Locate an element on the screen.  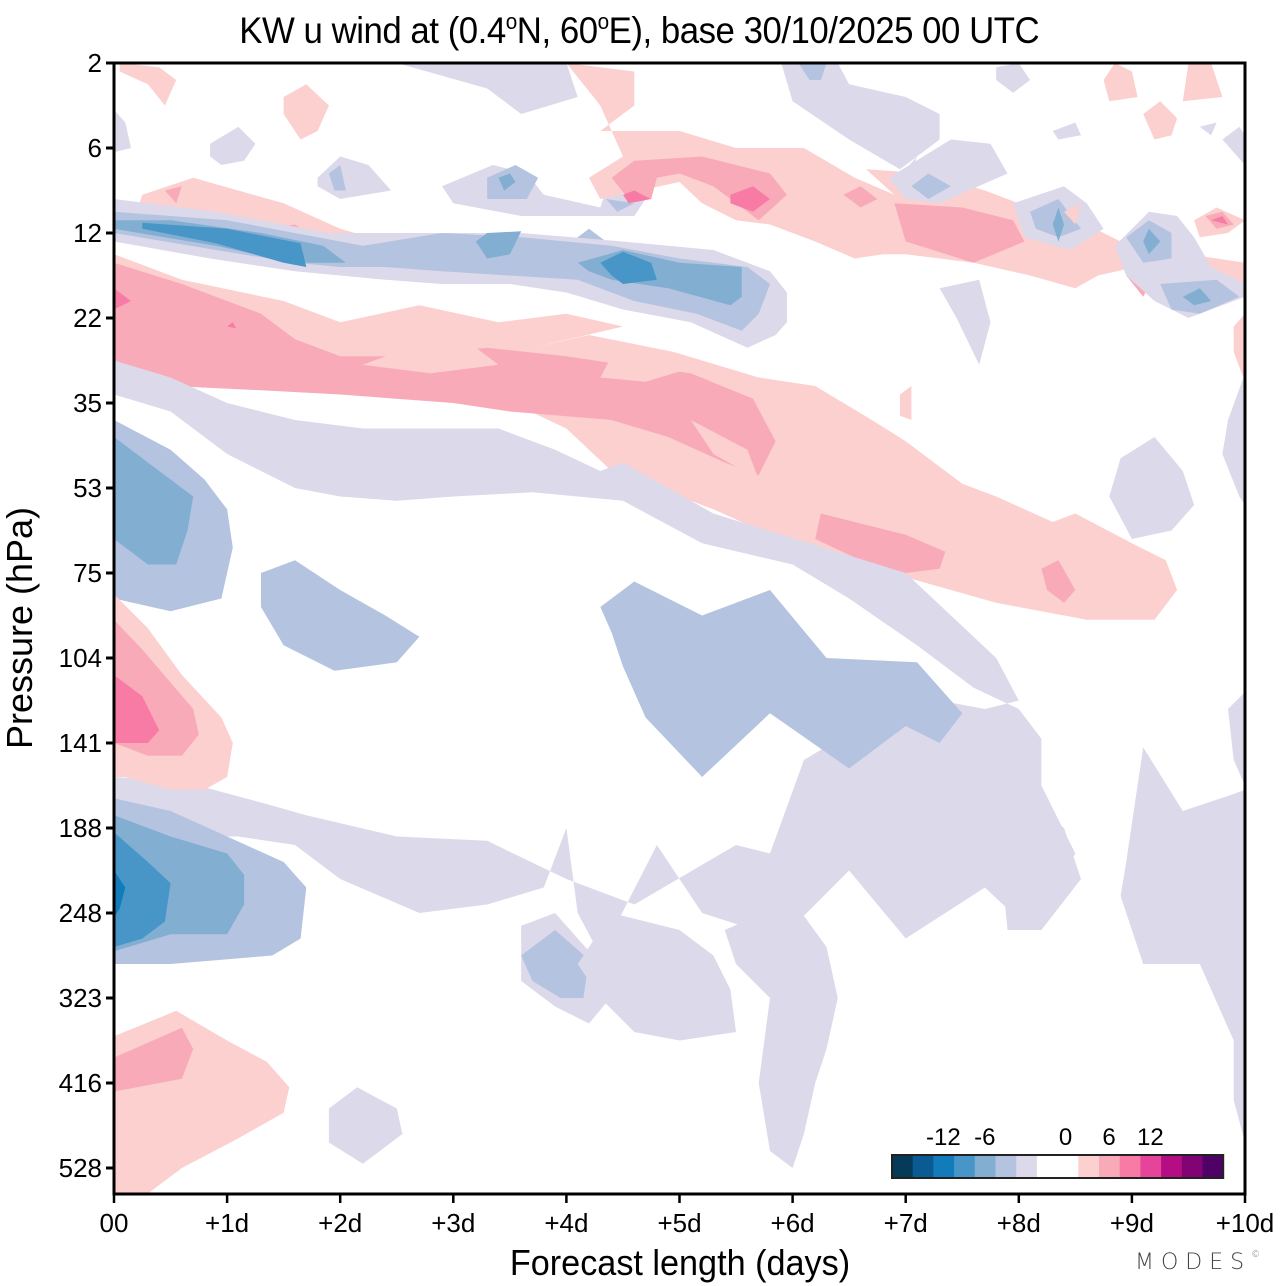
y-tick-label: 141 is located at coordinates (80, 743).